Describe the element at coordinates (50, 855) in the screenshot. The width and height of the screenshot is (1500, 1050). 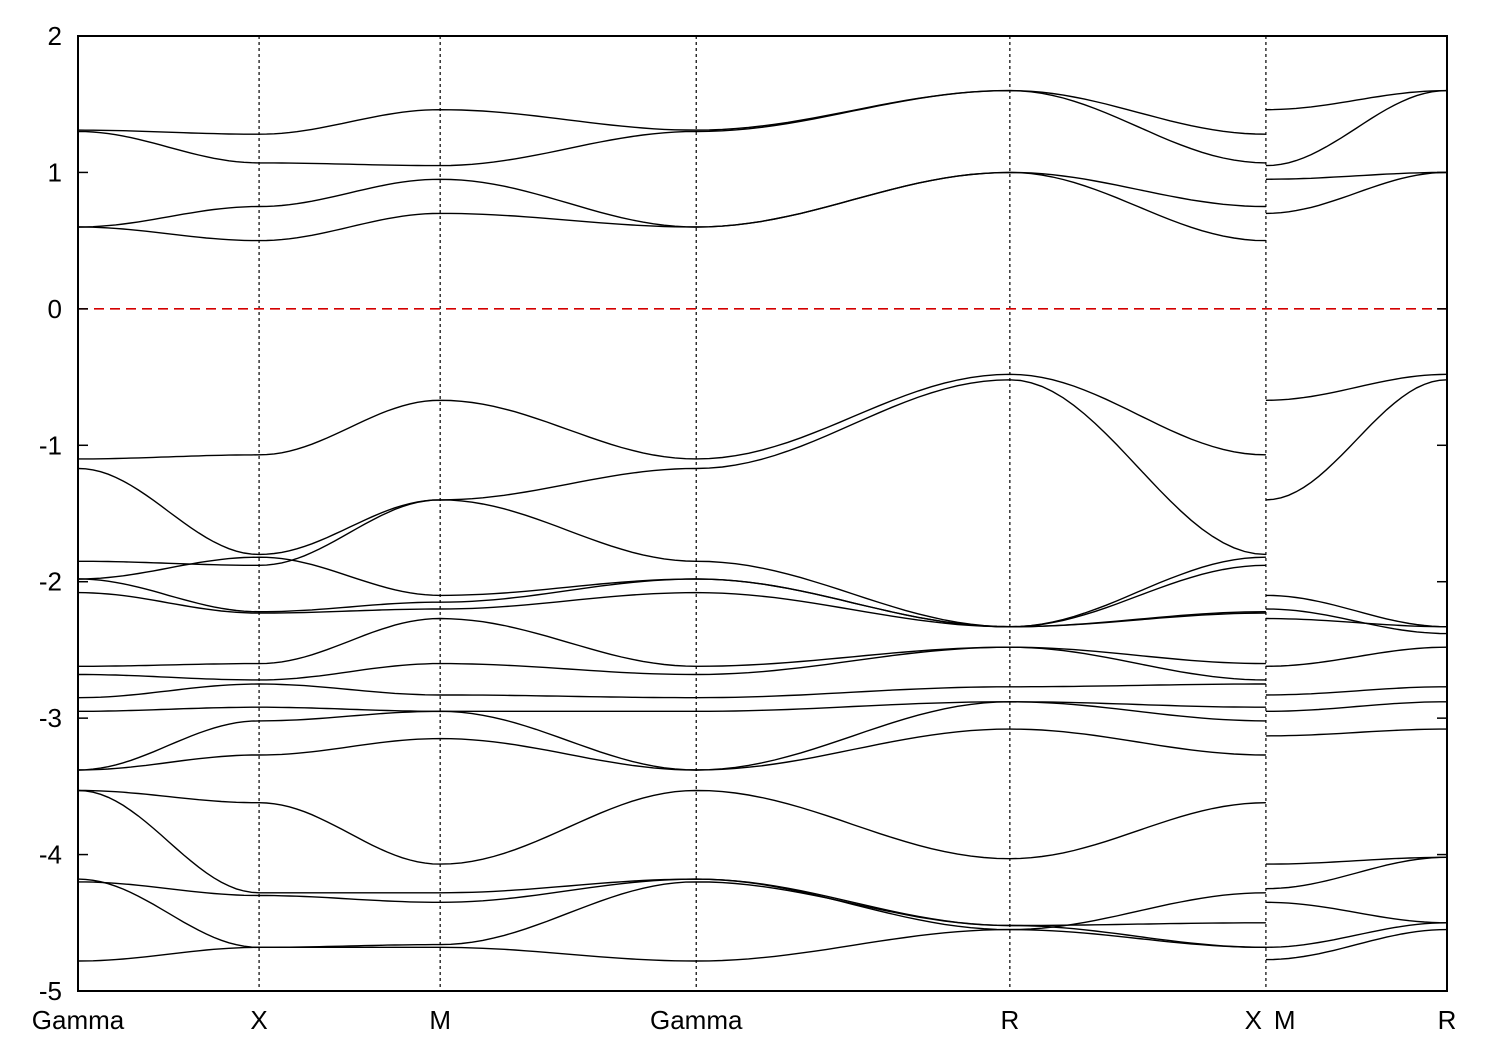
I see `y-tick-label: -4` at that location.